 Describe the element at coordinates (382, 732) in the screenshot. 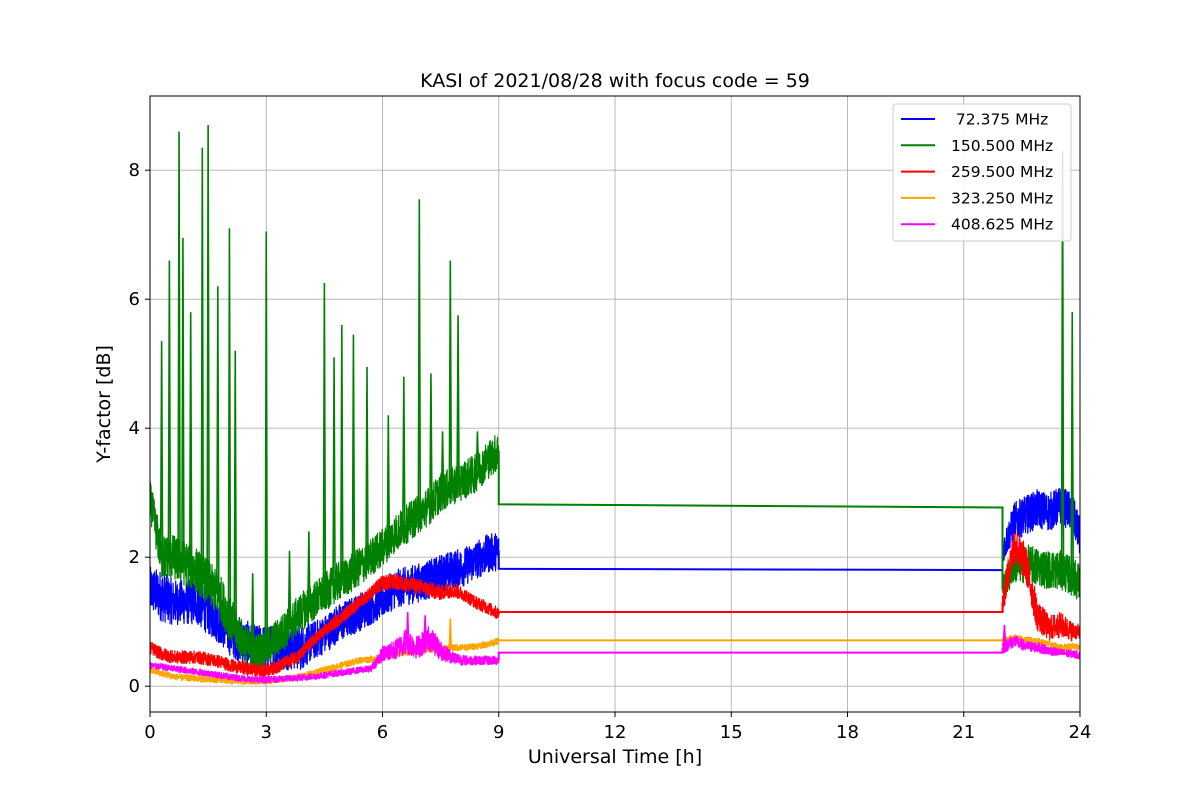

I see `x-tick-label: 6` at that location.